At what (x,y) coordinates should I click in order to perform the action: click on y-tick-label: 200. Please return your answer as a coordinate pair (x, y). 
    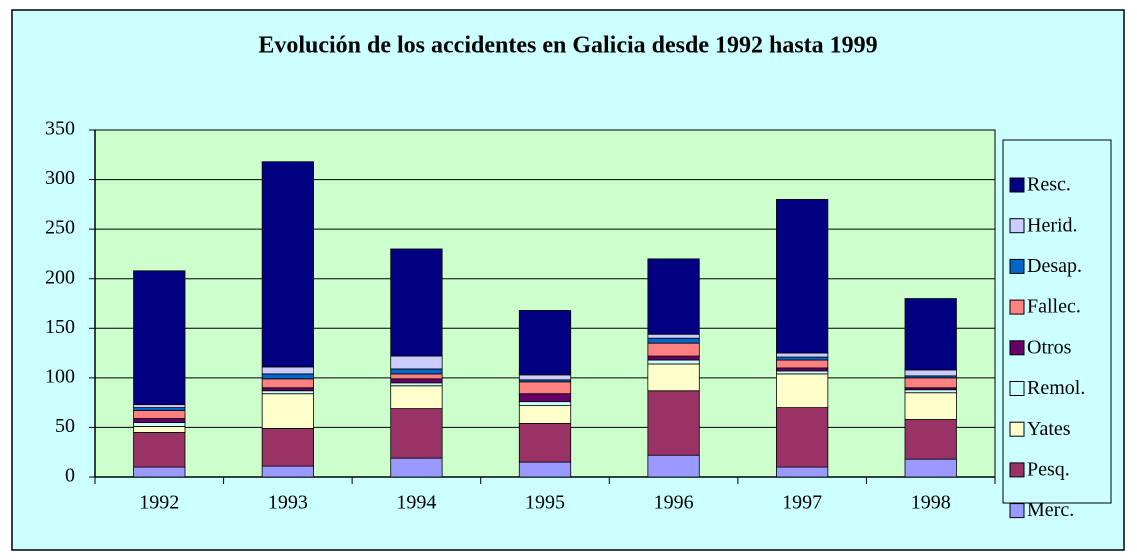
    Looking at the image, I should click on (60, 277).